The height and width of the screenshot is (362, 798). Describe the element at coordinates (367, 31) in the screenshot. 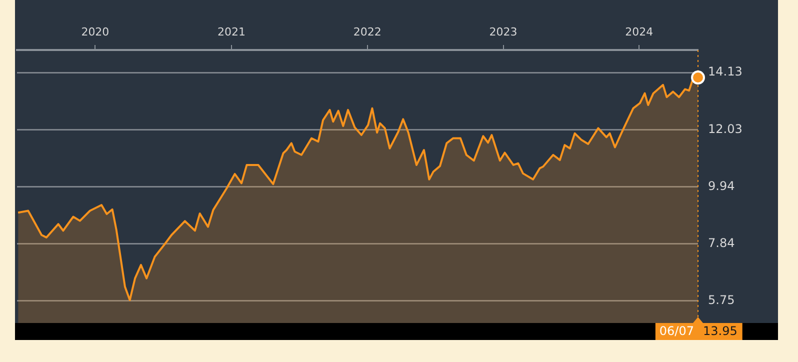

I see `x-tick-label: 2022` at that location.